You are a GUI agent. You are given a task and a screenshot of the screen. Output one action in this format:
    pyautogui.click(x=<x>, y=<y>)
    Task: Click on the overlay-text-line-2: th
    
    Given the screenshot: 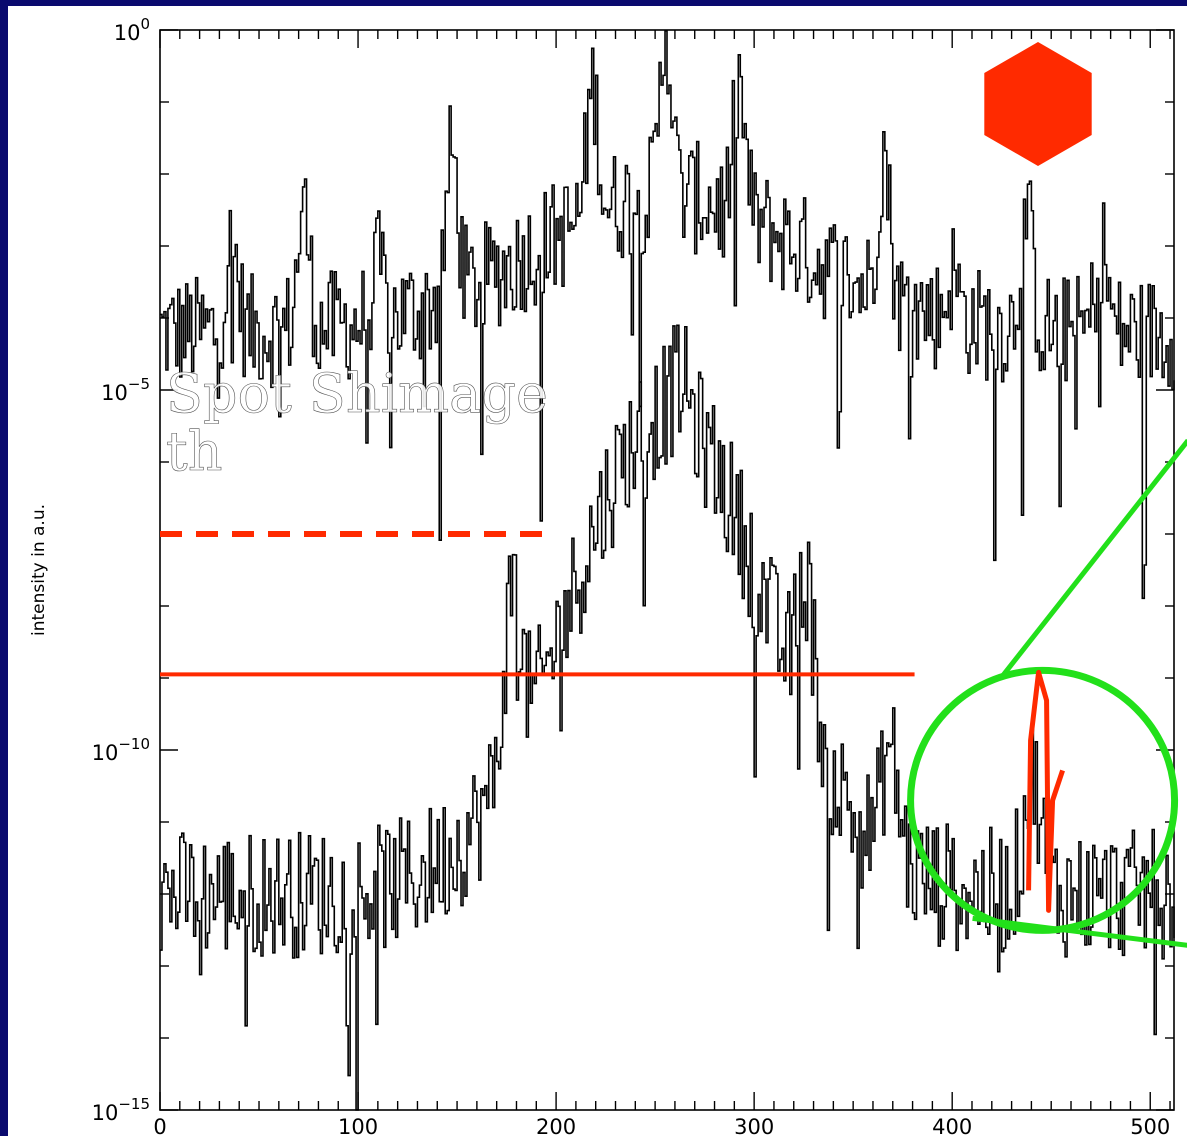 What is the action you would take?
    pyautogui.click(x=194, y=451)
    